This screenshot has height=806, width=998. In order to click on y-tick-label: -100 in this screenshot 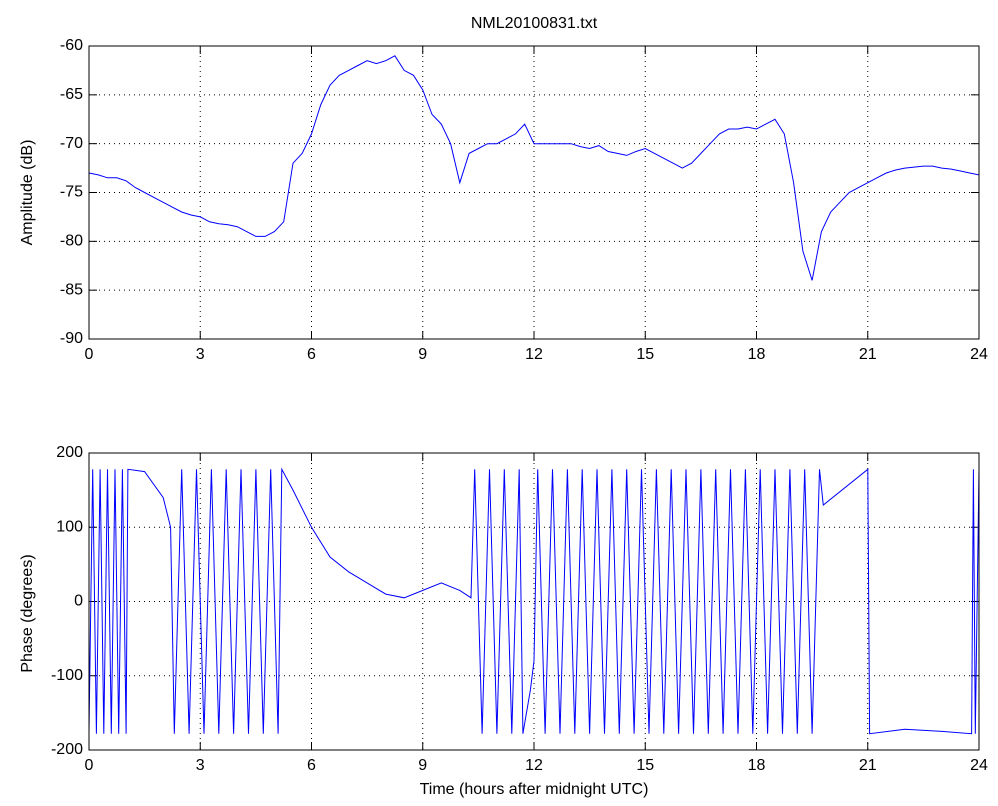, I will do `click(67, 675)`.